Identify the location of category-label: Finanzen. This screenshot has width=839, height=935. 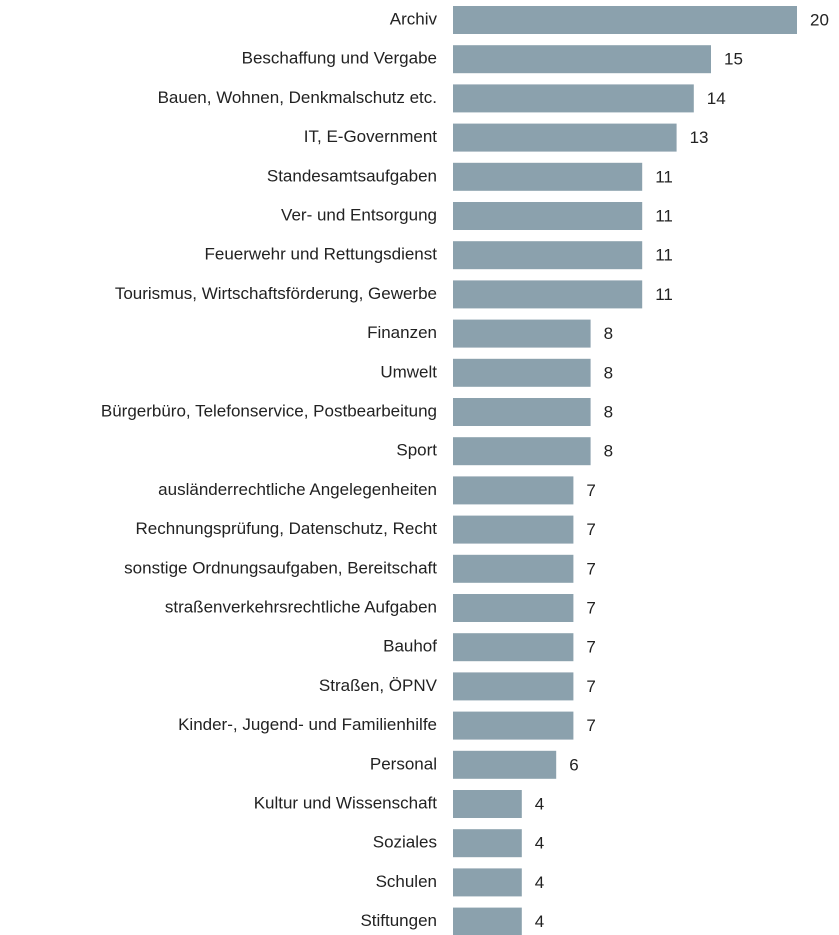
(402, 332).